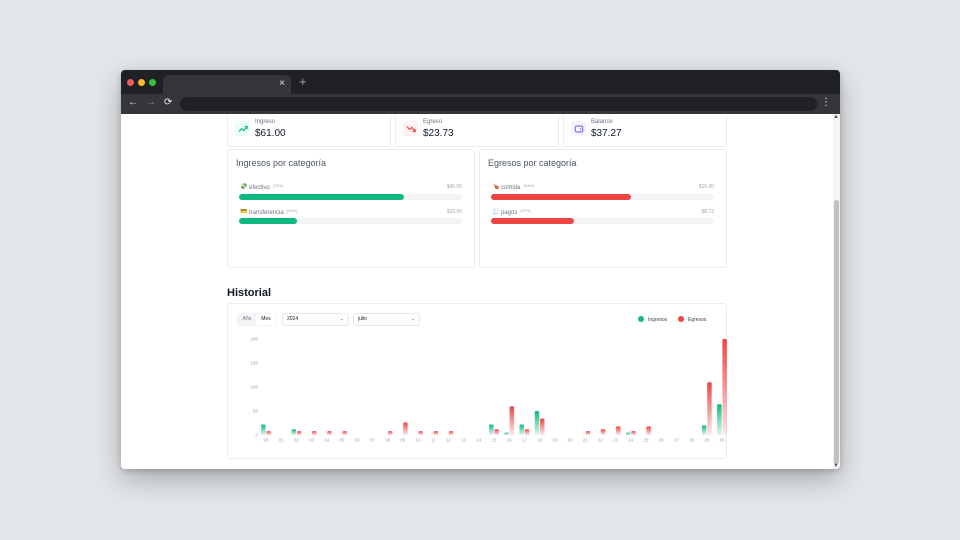  Describe the element at coordinates (227, 84) in the screenshot. I see `browser-tab: ×` at that location.